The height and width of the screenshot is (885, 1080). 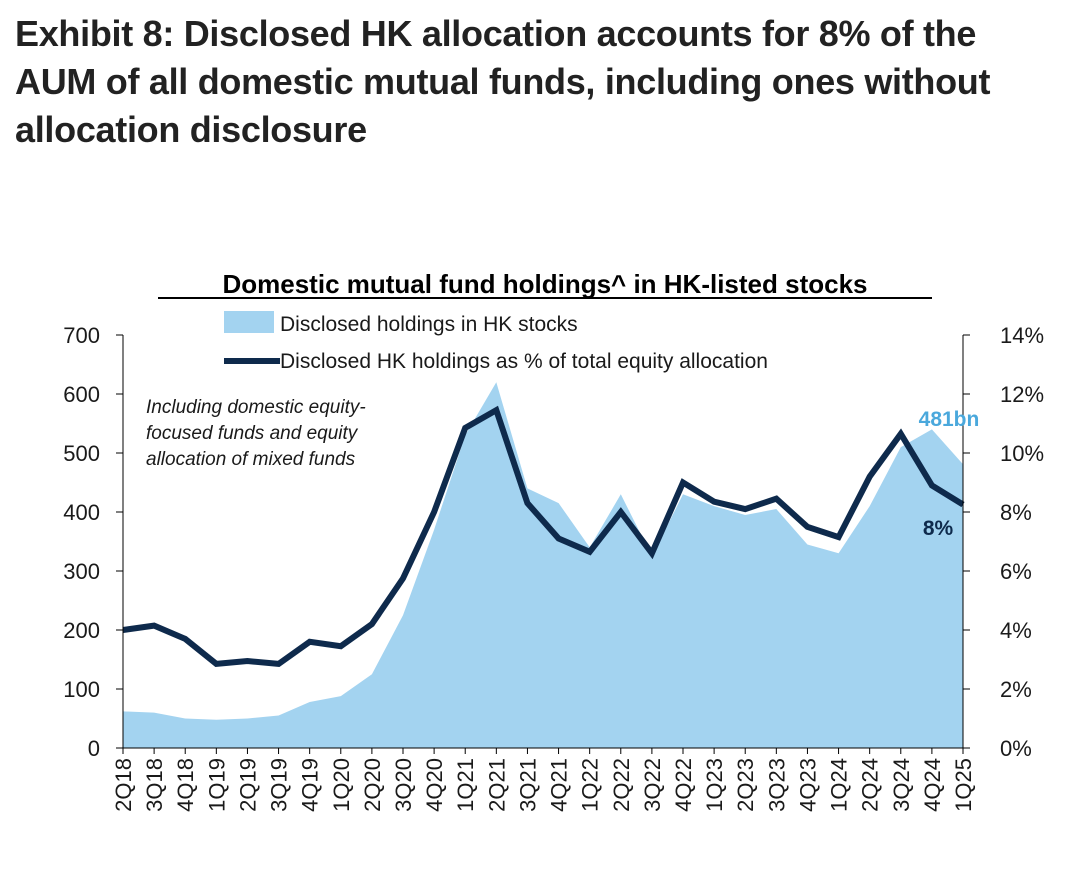 I want to click on x-tick-label: 3Q22, so click(x=652, y=785).